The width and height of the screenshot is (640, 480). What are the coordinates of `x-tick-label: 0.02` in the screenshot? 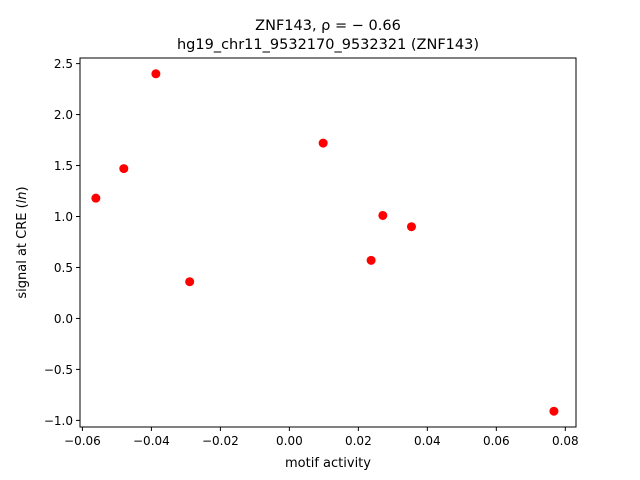 It's located at (358, 441).